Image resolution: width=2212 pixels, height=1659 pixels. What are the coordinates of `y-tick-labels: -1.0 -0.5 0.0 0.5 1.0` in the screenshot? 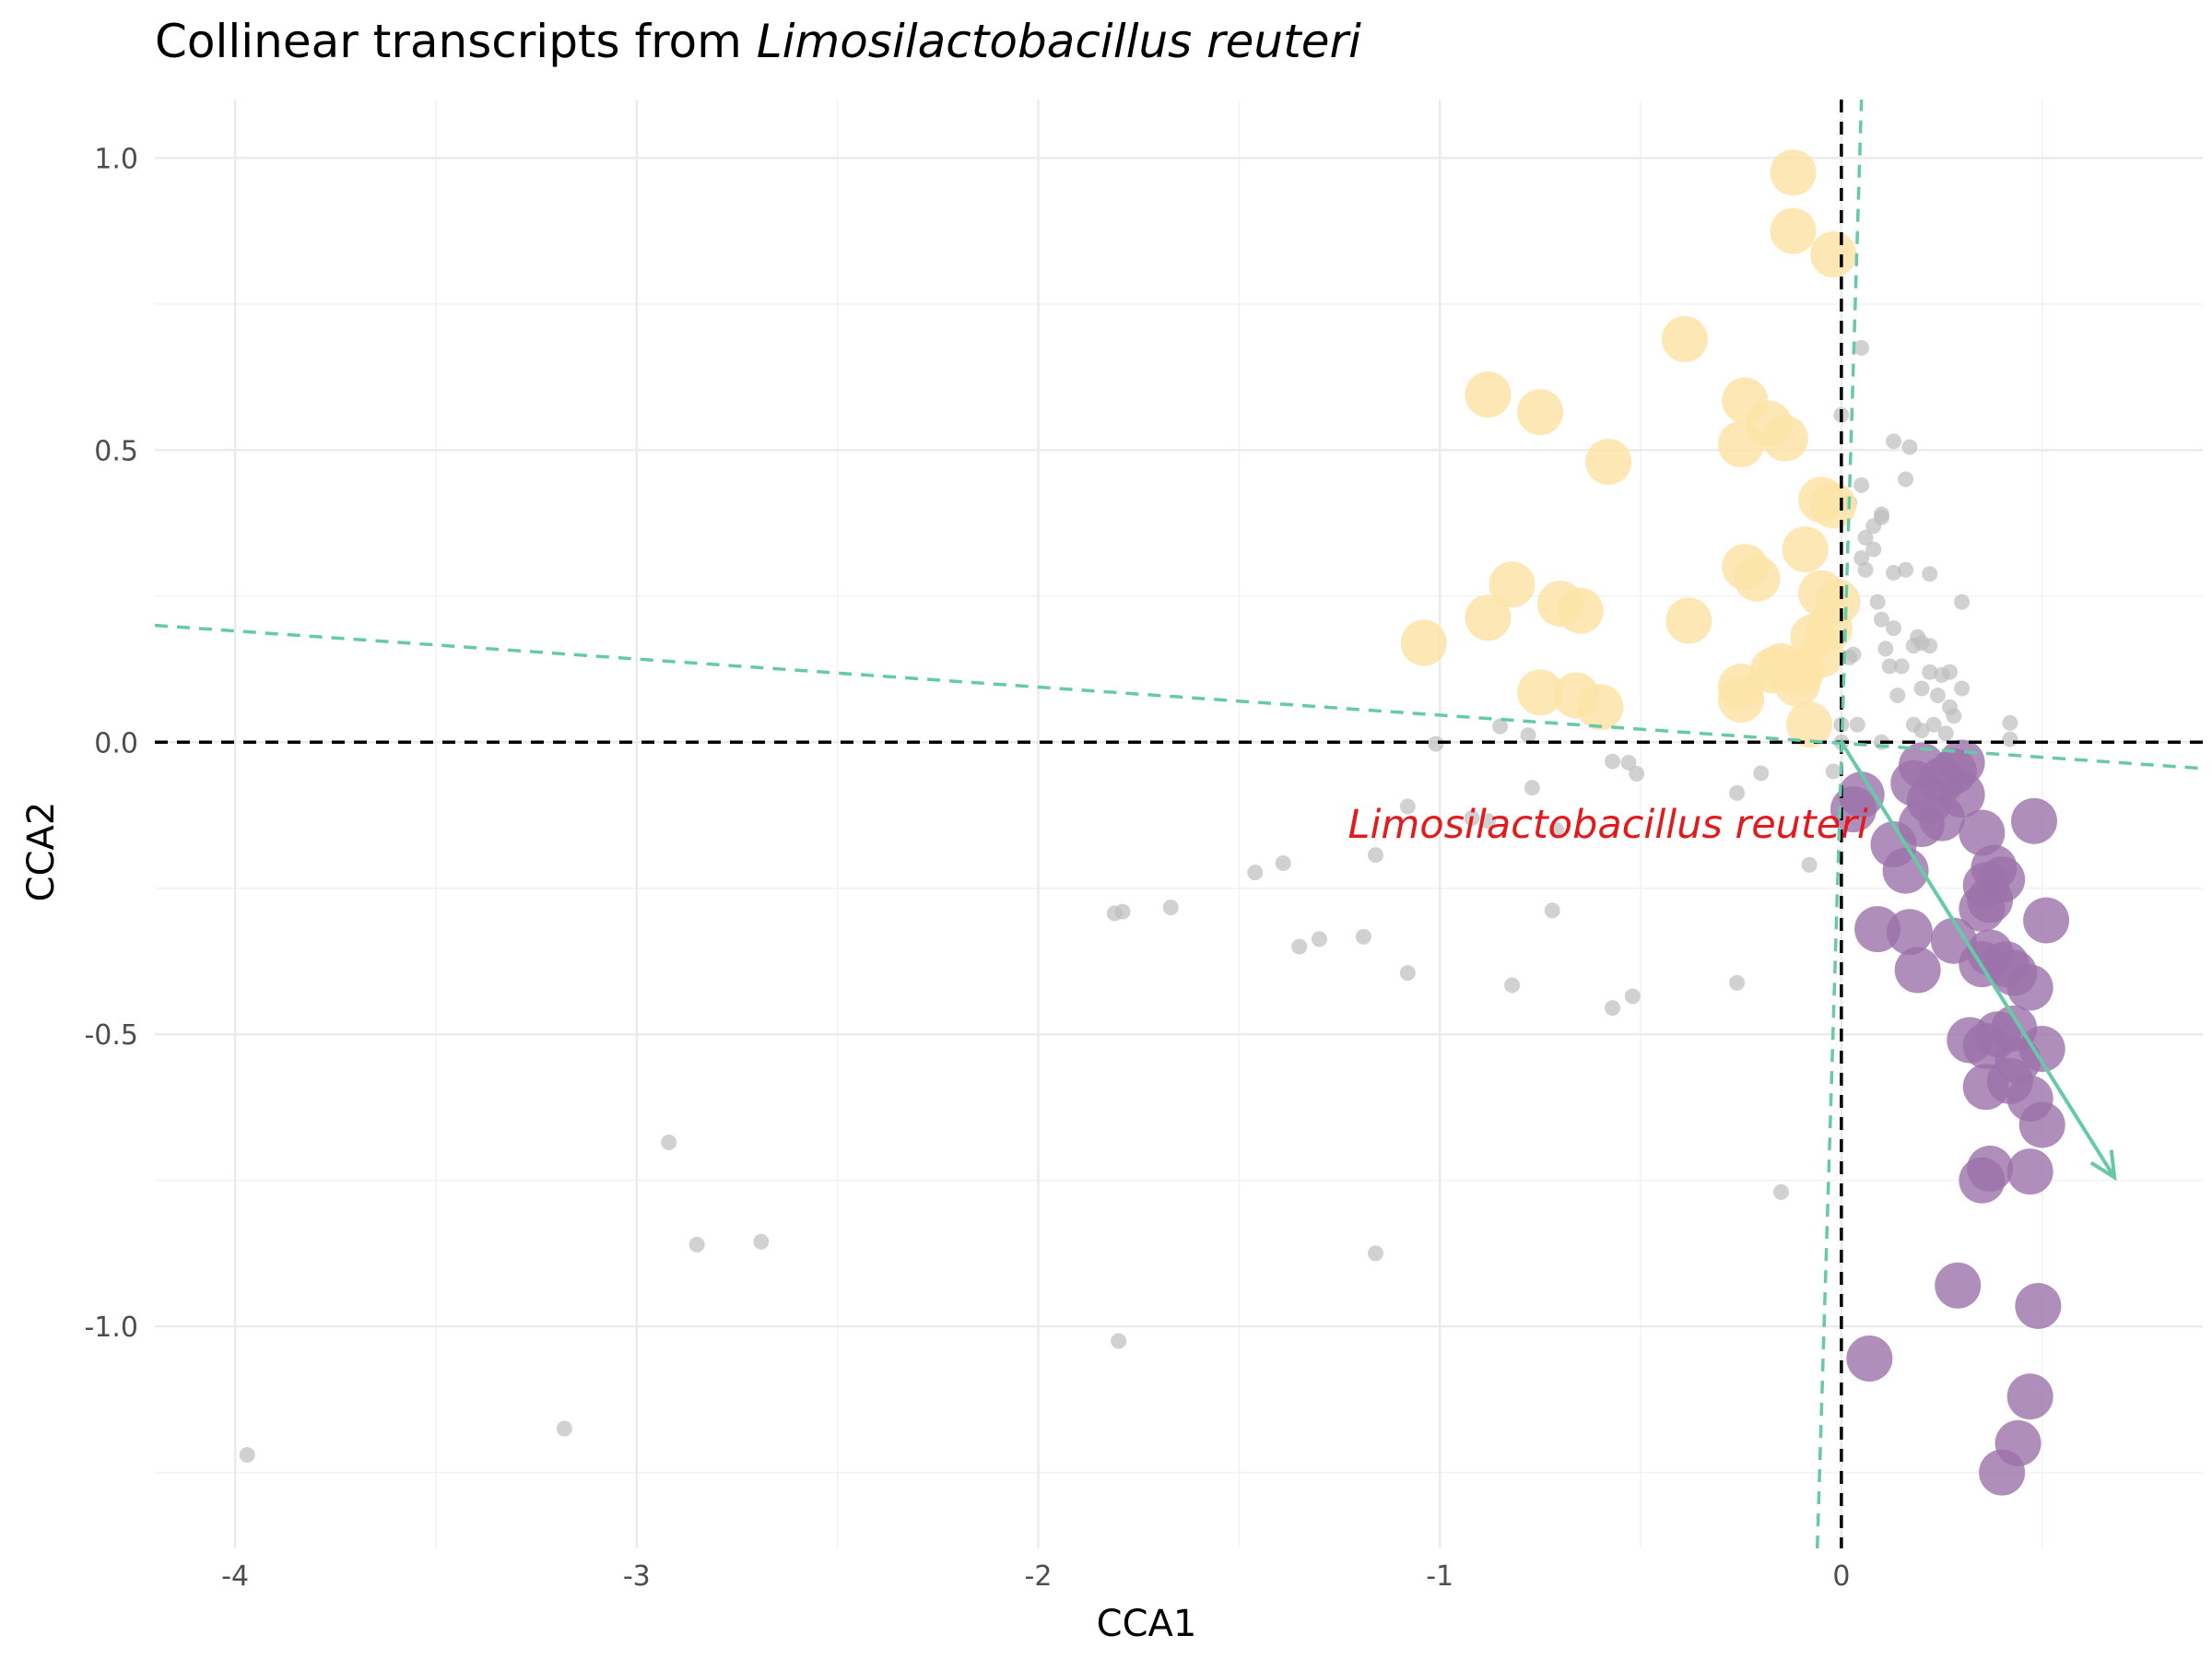 It's located at (111, 743).